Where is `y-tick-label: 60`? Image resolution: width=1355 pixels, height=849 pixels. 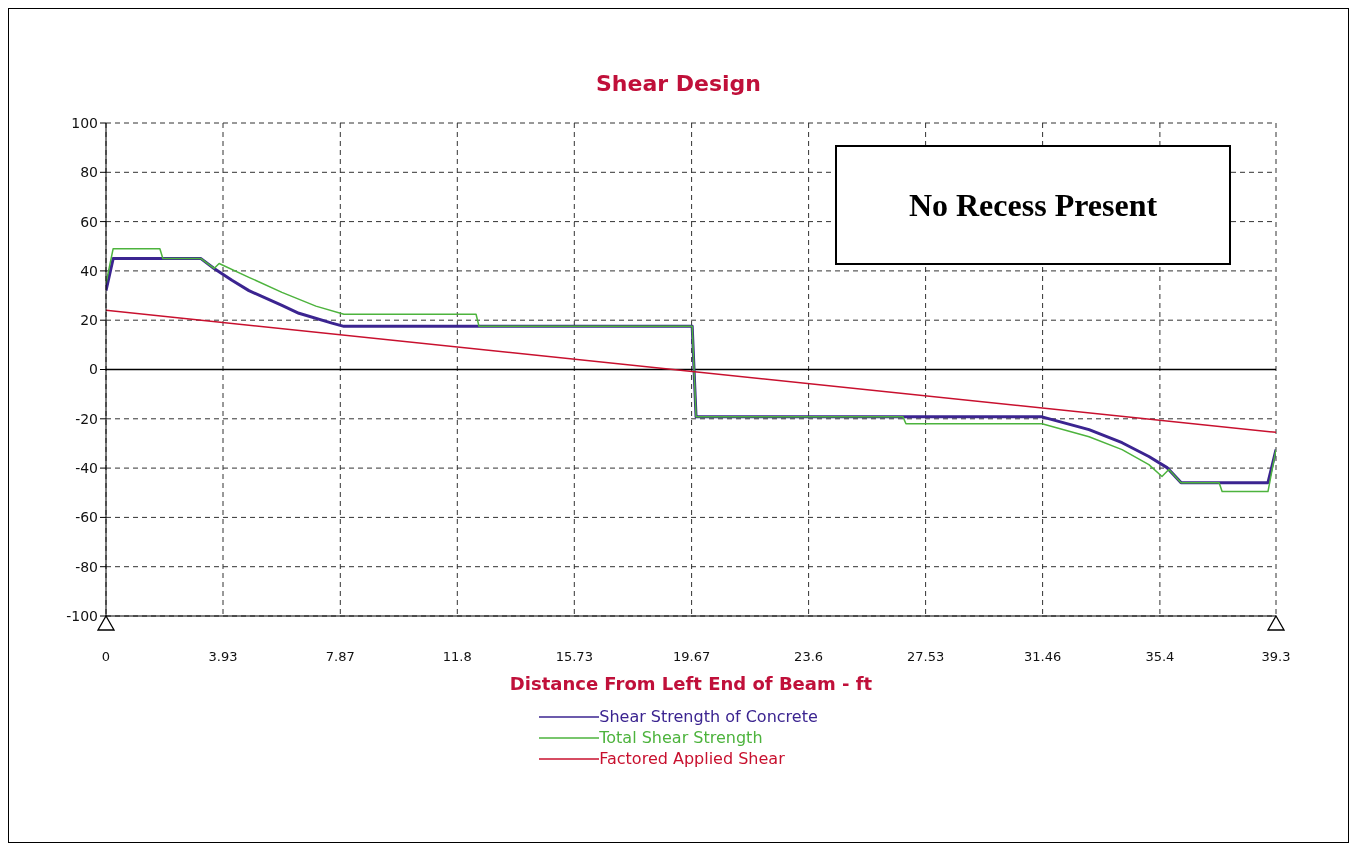
y-tick-label: 60 is located at coordinates (89, 221).